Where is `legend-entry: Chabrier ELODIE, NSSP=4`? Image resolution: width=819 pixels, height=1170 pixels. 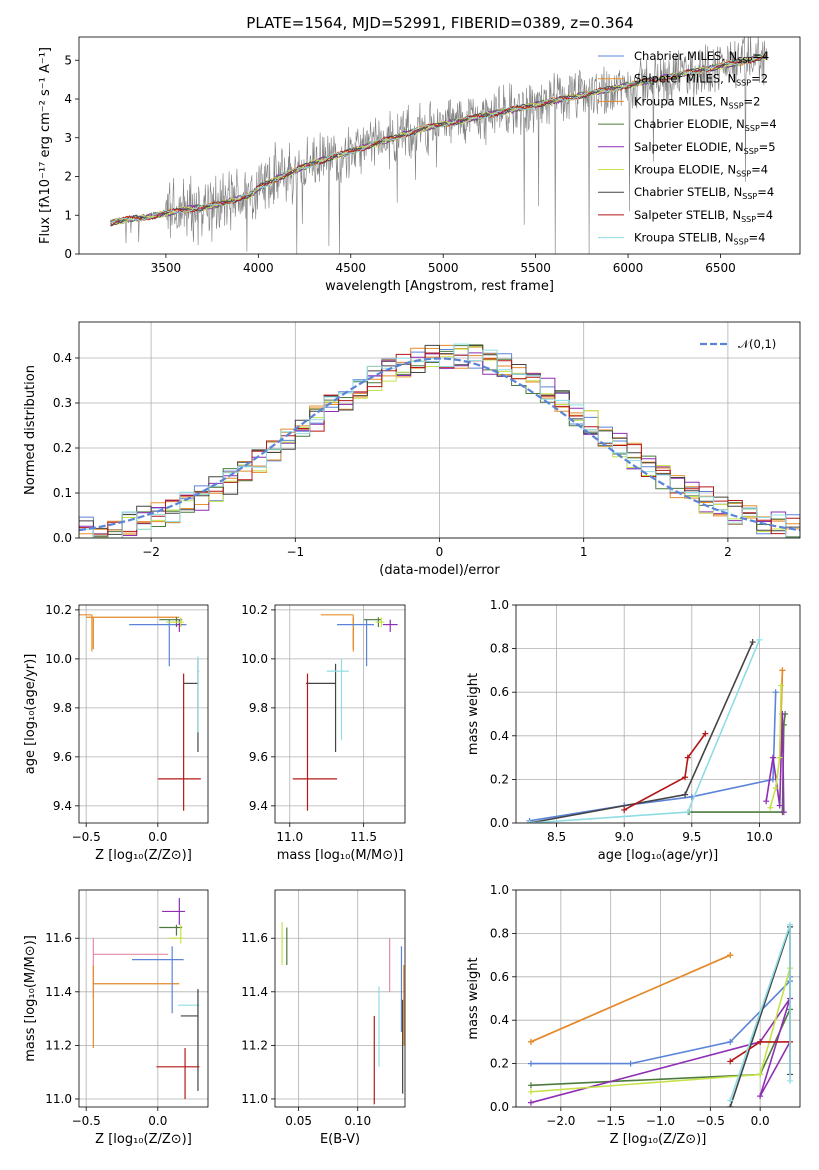 legend-entry: Chabrier ELODIE, NSSP=4 is located at coordinates (705, 125).